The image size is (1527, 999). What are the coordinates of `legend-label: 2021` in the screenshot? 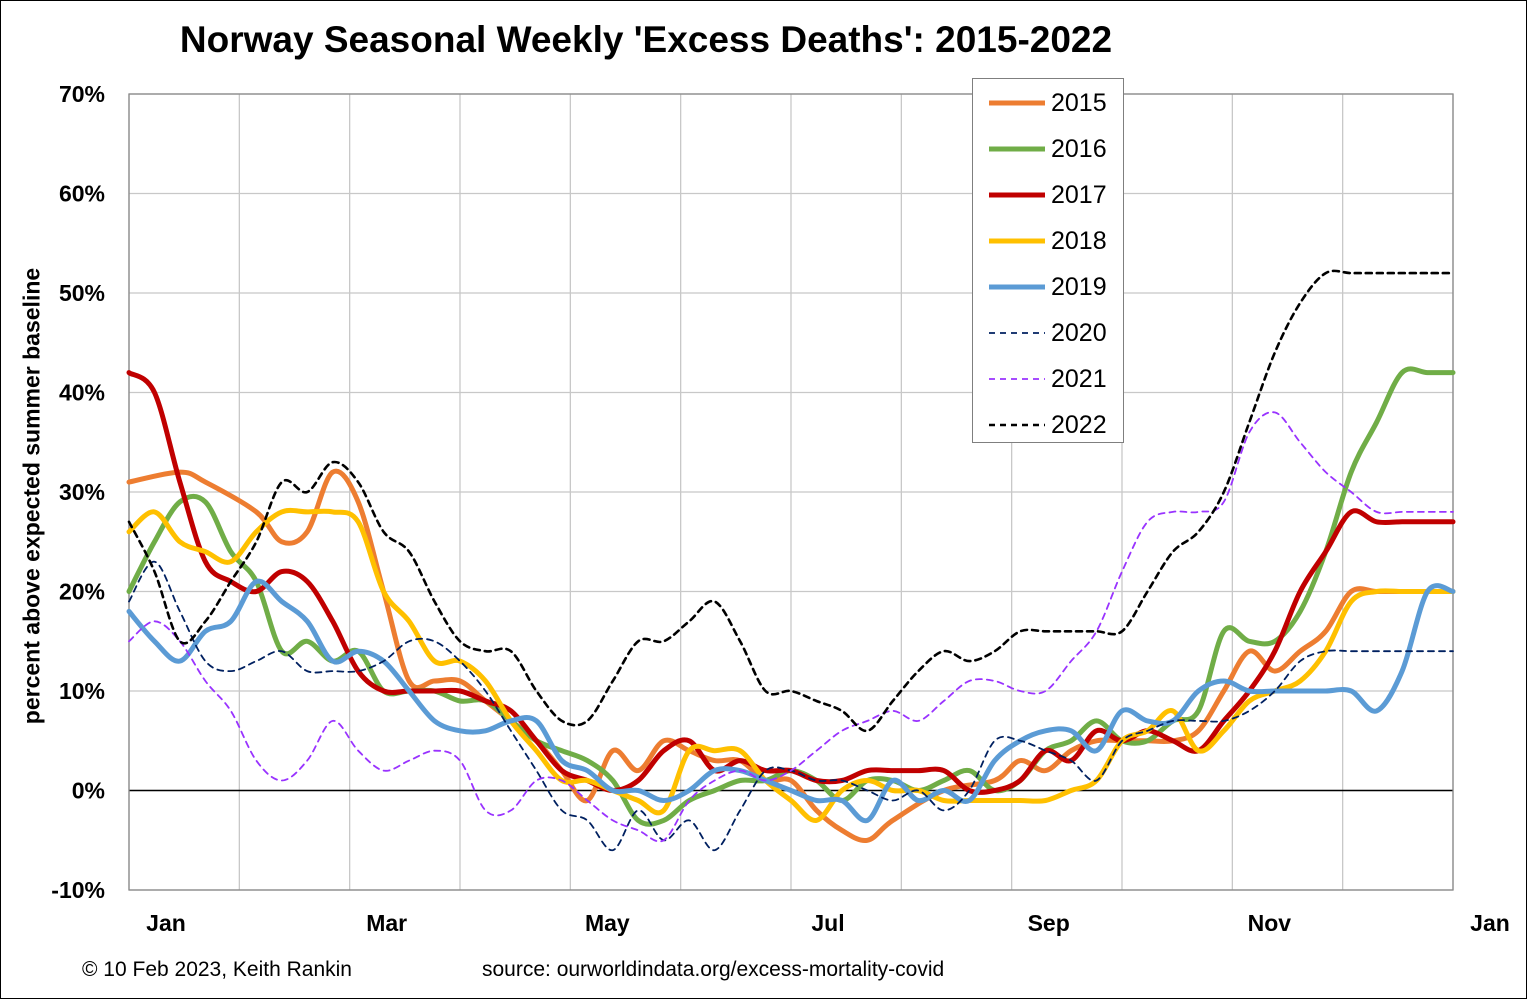 It's located at (1079, 379).